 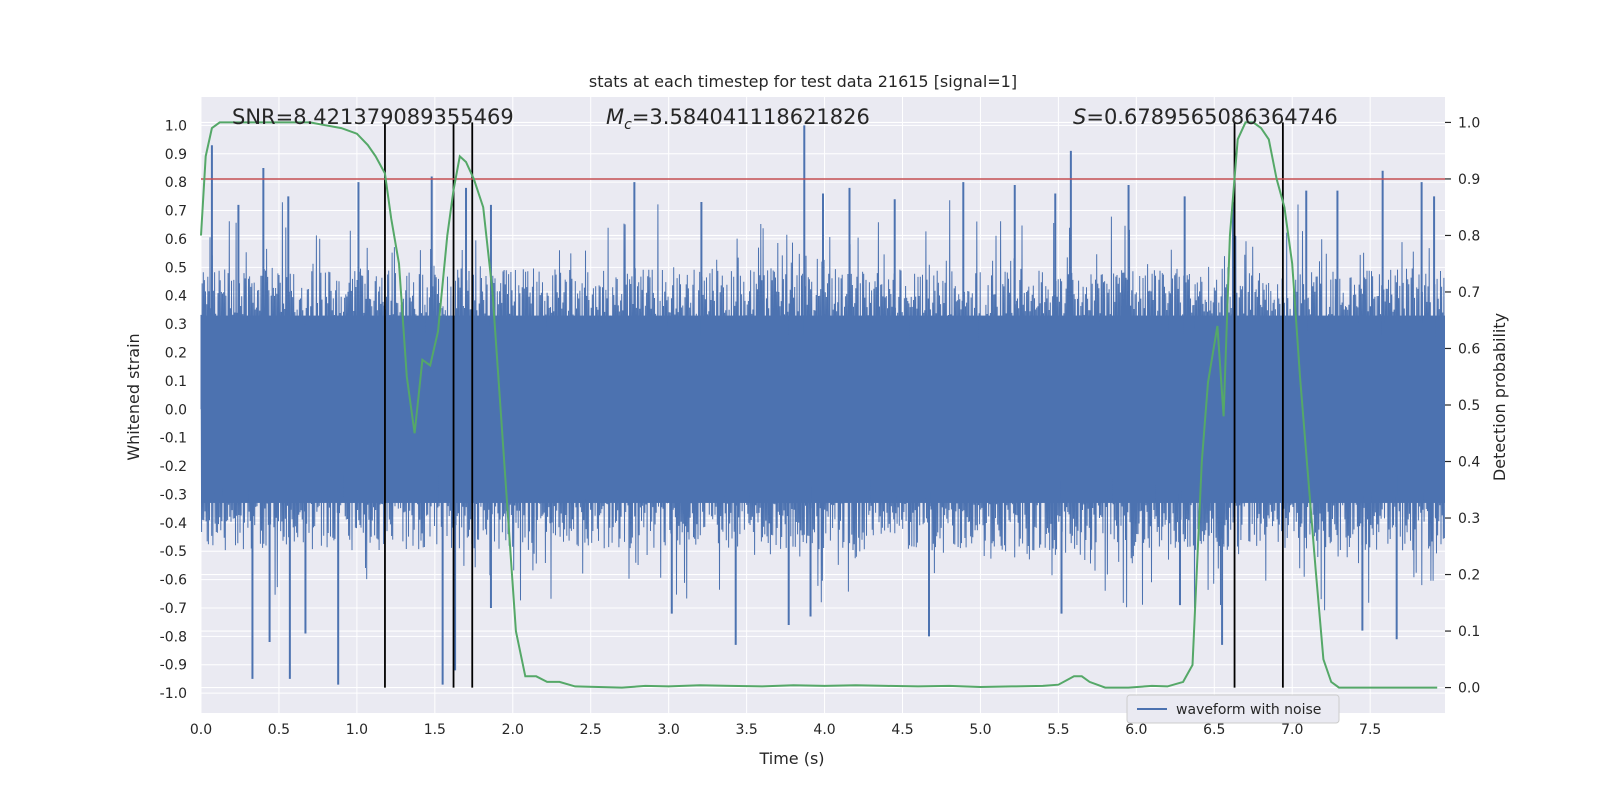 I want to click on x-tick-label: 2.0, so click(x=513, y=730).